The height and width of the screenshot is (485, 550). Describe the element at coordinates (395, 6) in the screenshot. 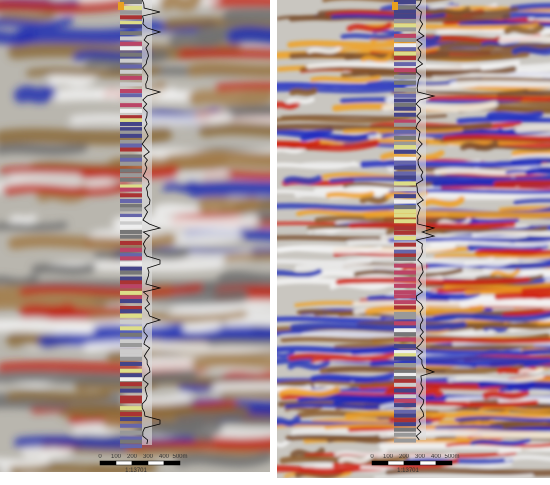

I see `well-marker` at that location.